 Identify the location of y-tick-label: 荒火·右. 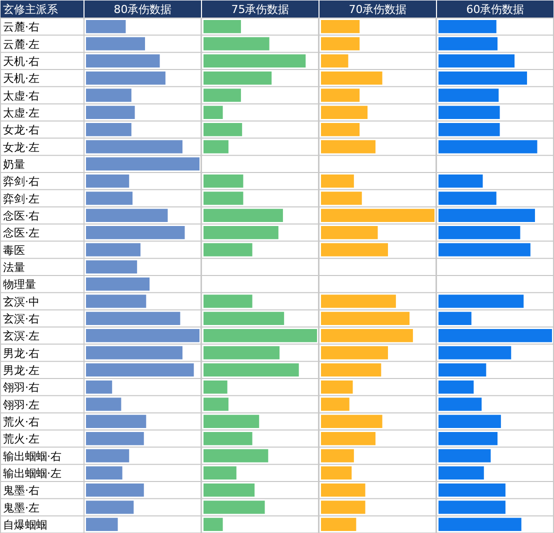
(21, 421).